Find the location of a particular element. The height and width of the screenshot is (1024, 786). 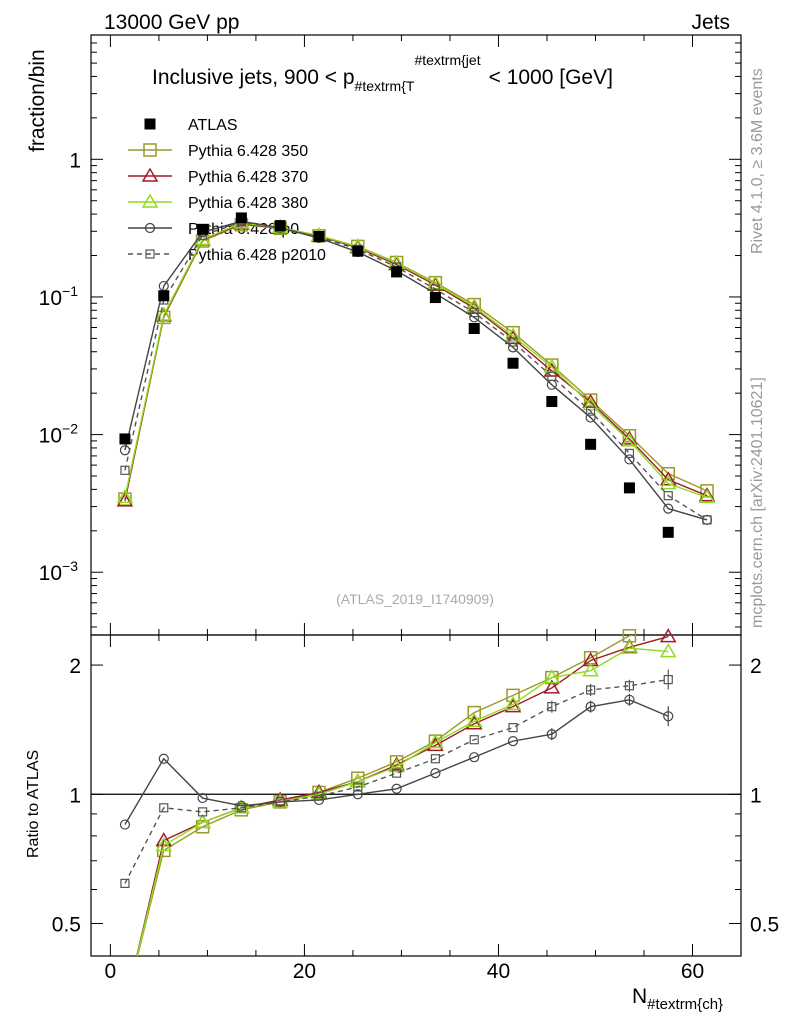

ratio-line-p0 is located at coordinates (396, 762).